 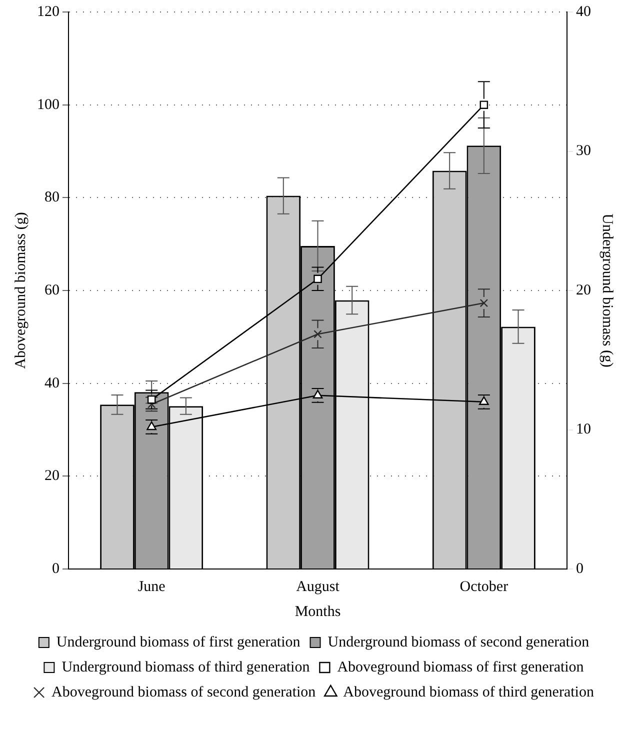 I want to click on y2-tick-label: 40, so click(x=583, y=12).